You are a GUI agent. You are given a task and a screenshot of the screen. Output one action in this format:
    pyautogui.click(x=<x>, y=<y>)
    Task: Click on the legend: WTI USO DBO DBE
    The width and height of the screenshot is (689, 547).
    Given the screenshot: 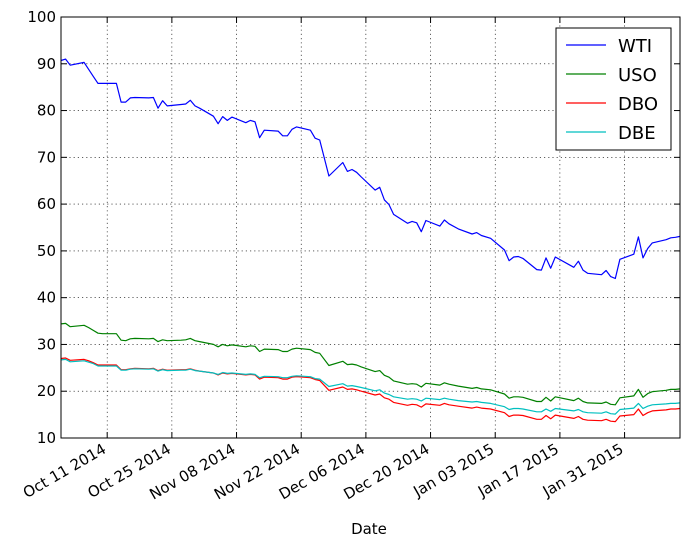 What is the action you would take?
    pyautogui.click(x=613, y=89)
    